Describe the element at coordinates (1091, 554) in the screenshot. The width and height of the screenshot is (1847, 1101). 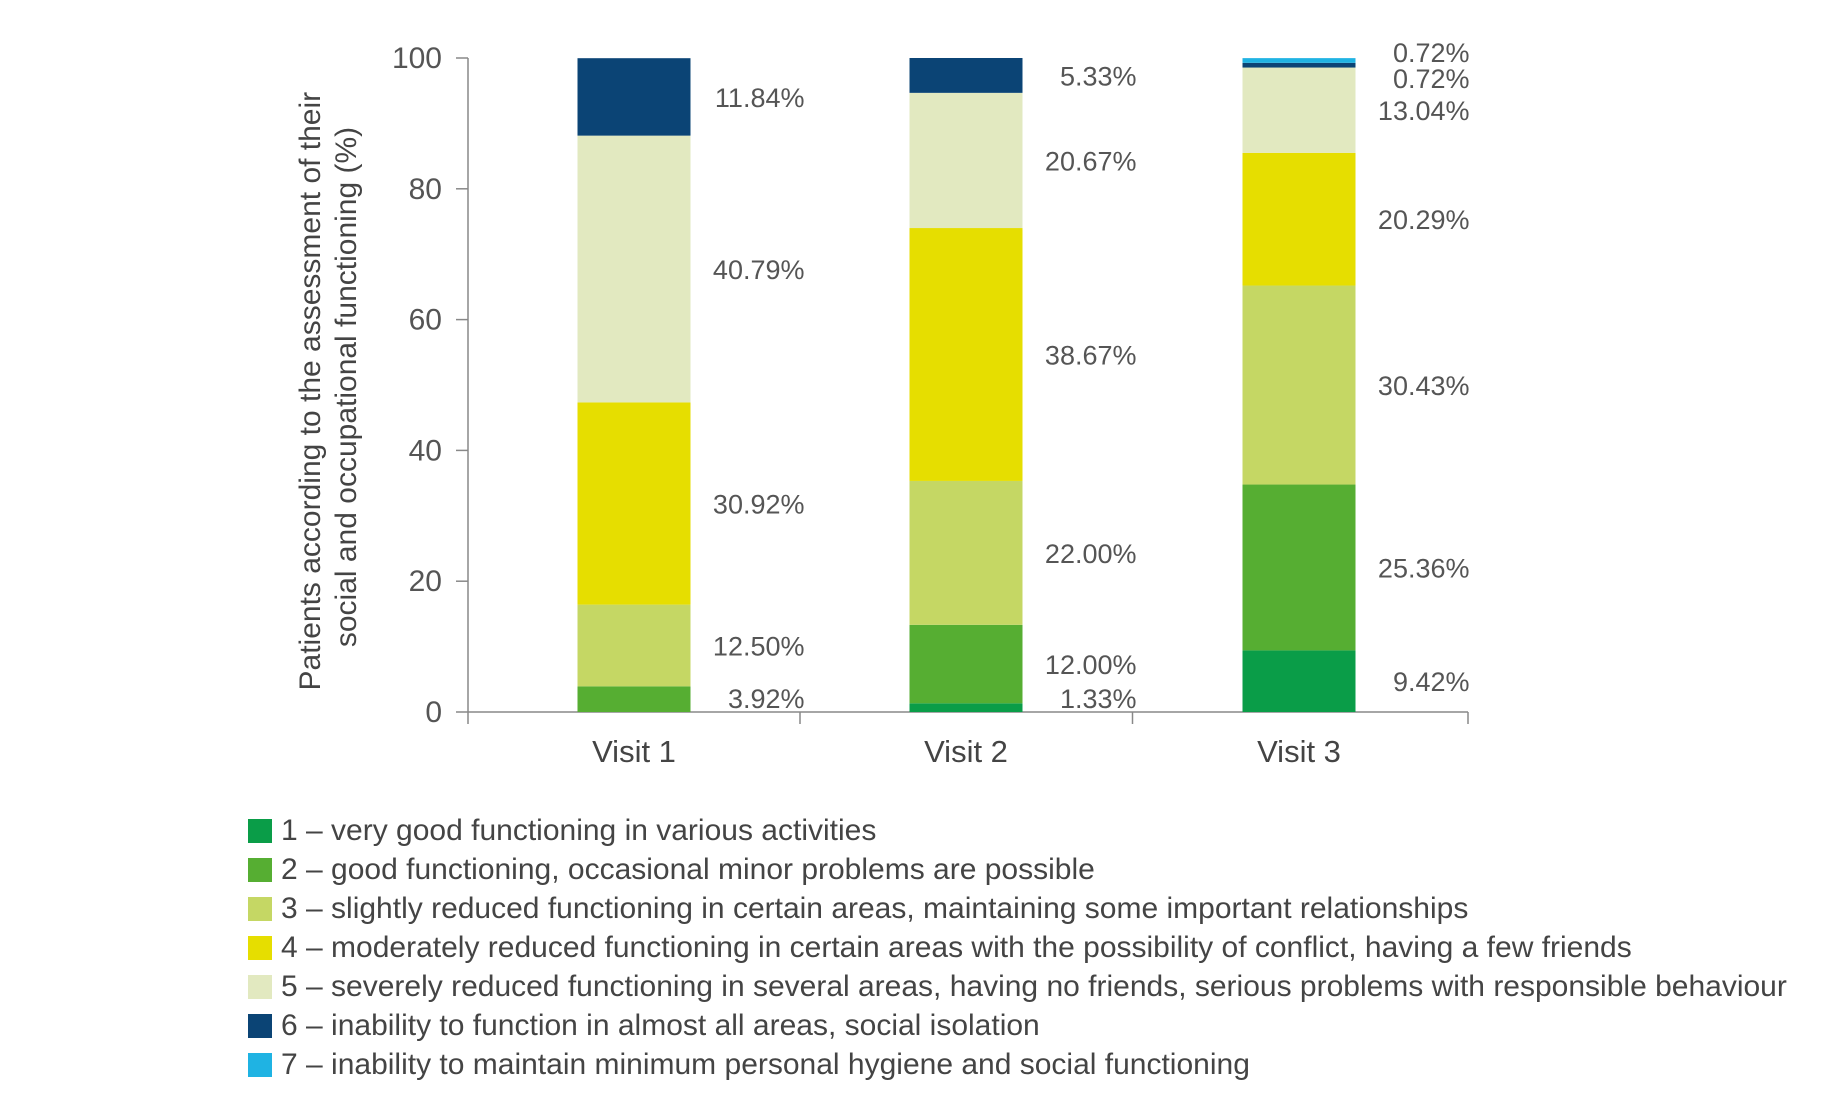
I see `data-label: 22.00%` at that location.